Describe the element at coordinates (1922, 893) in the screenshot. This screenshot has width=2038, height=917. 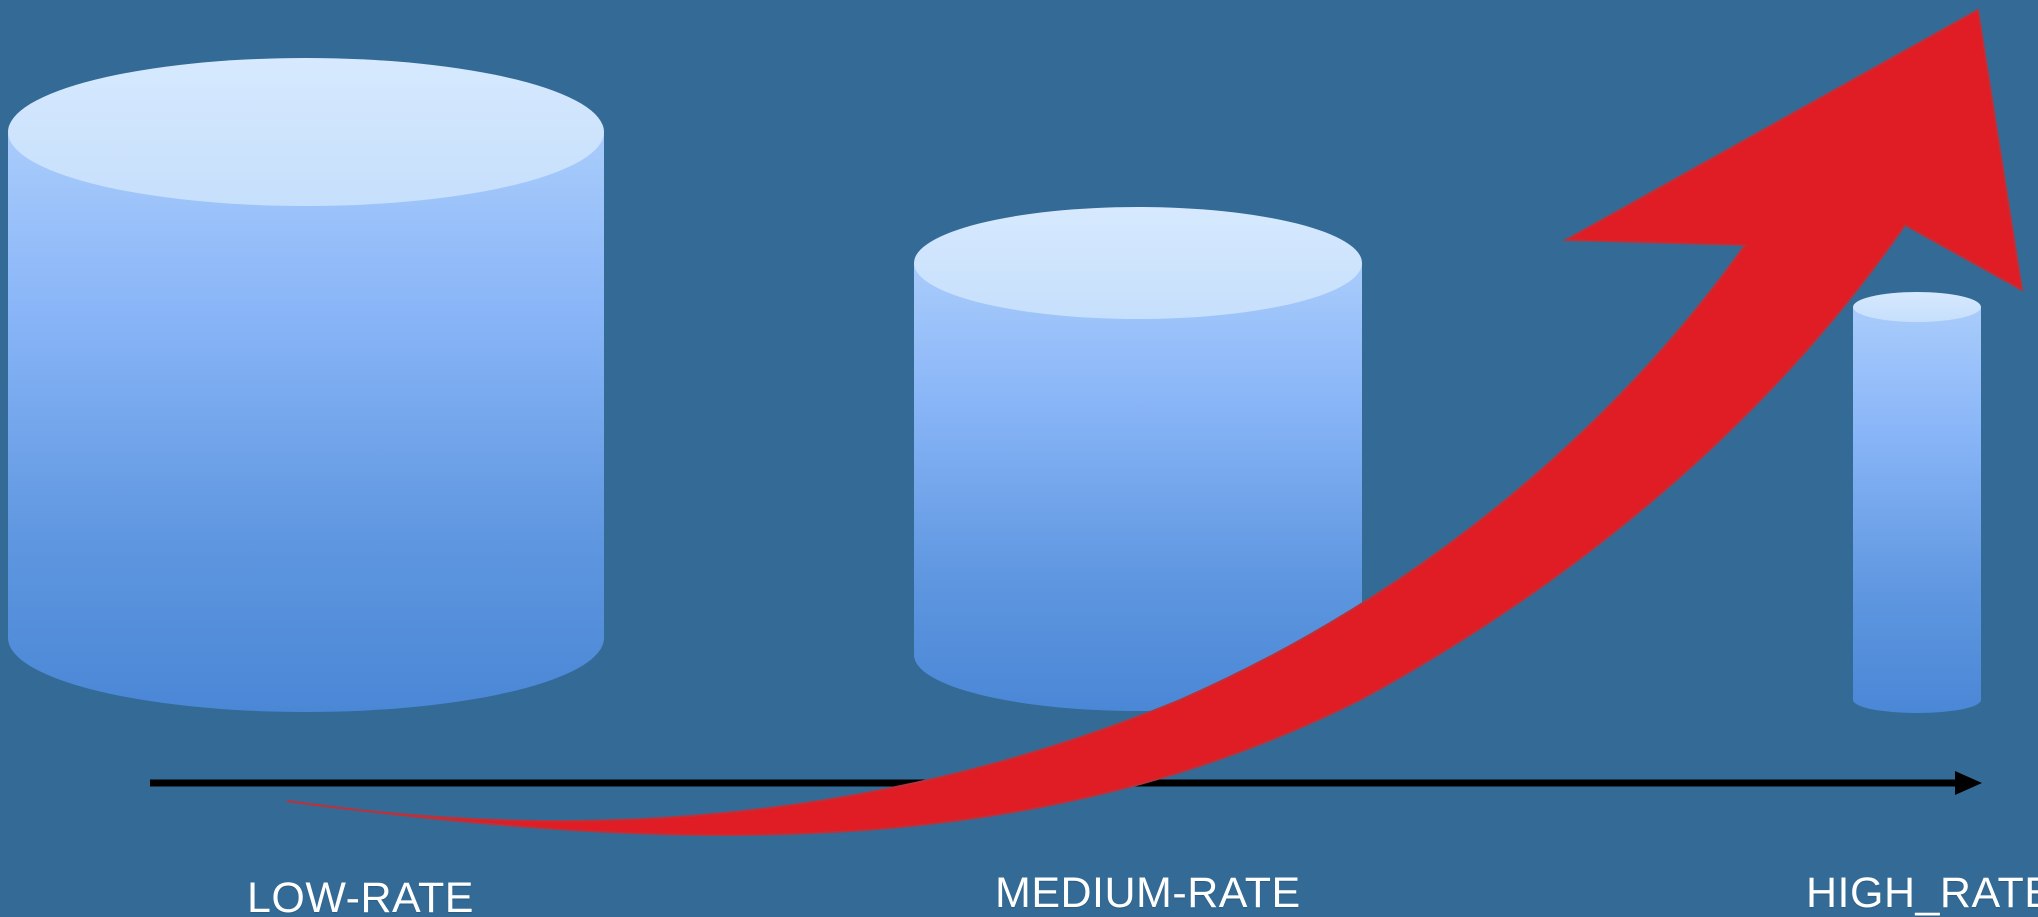
I see `high-rate-label: HIGH_RATE` at that location.